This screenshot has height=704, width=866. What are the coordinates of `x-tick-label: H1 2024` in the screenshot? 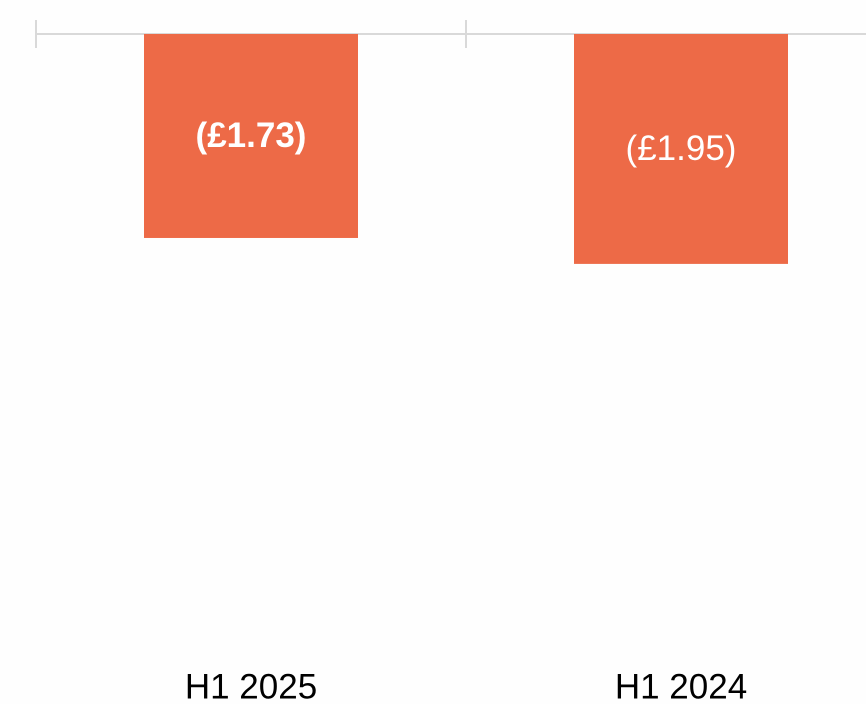 It's located at (681, 685).